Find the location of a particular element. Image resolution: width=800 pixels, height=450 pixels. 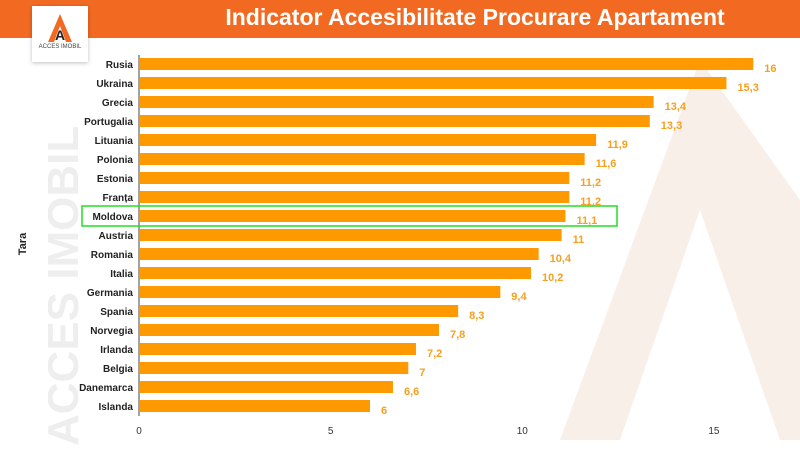

category-label: Lituania is located at coordinates (114, 141).